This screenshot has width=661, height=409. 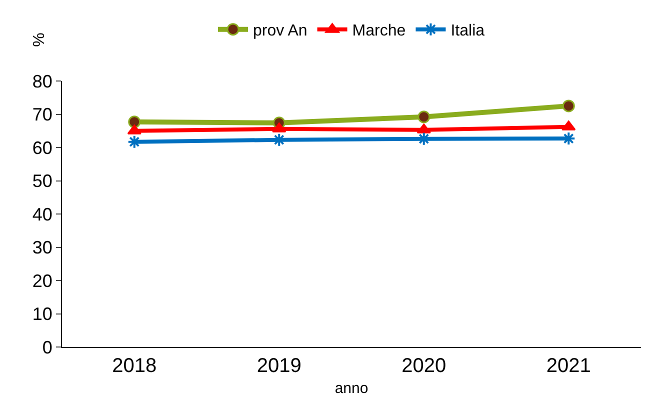 I want to click on x-axis-title: anno, so click(x=351, y=388).